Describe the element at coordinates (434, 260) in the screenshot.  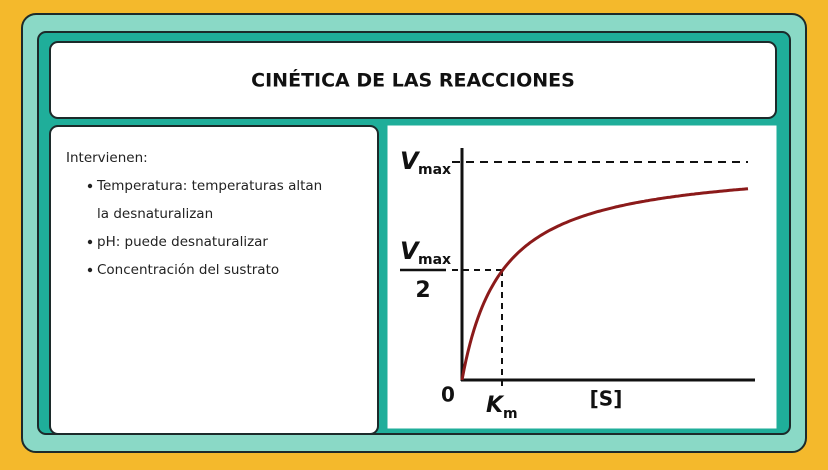
I see `half-sub: max` at that location.